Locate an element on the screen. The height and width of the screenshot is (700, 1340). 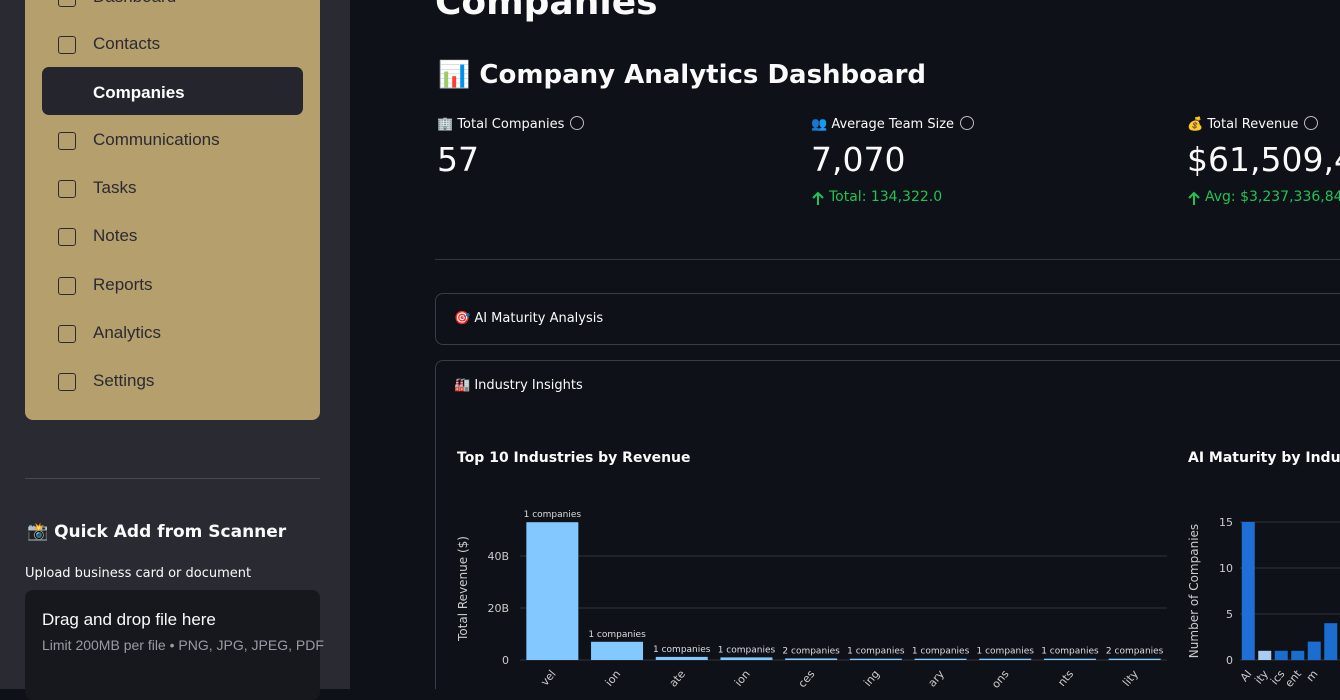
metric-label: 🏢 Total Companies is located at coordinates (511, 124).